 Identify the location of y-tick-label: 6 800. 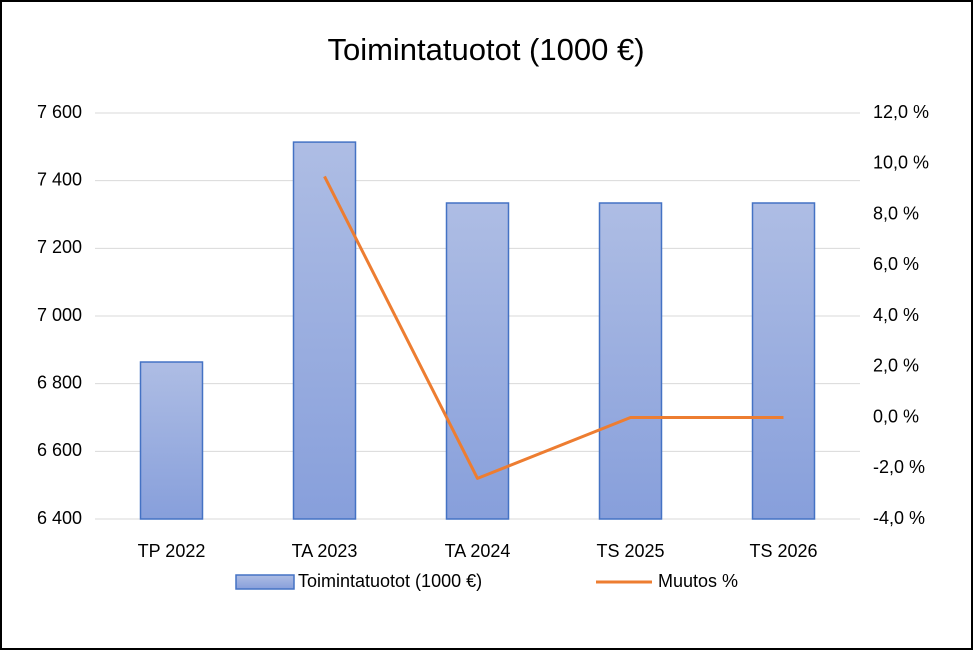
(59, 382).